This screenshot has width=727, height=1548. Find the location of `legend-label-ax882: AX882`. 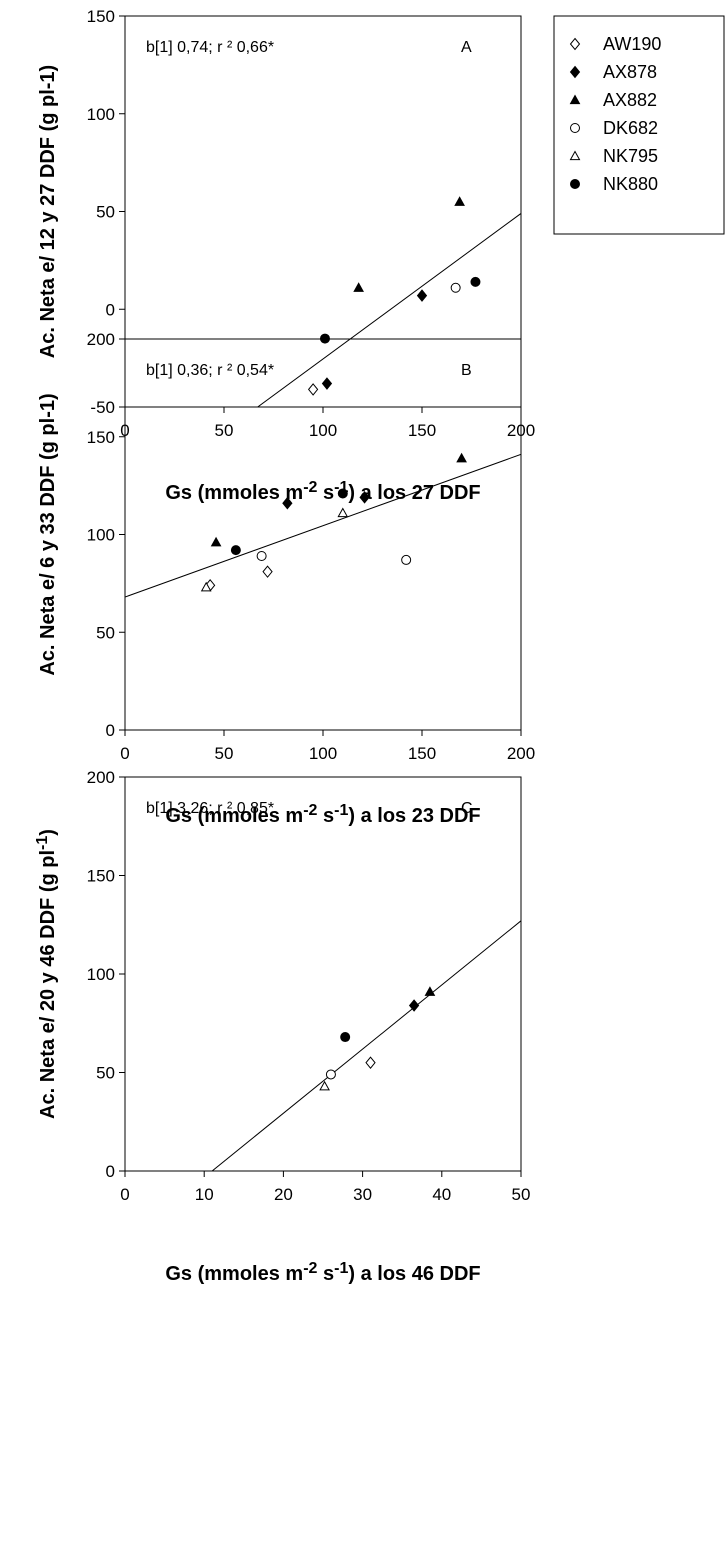

legend-label-ax882: AX882 is located at coordinates (630, 100).